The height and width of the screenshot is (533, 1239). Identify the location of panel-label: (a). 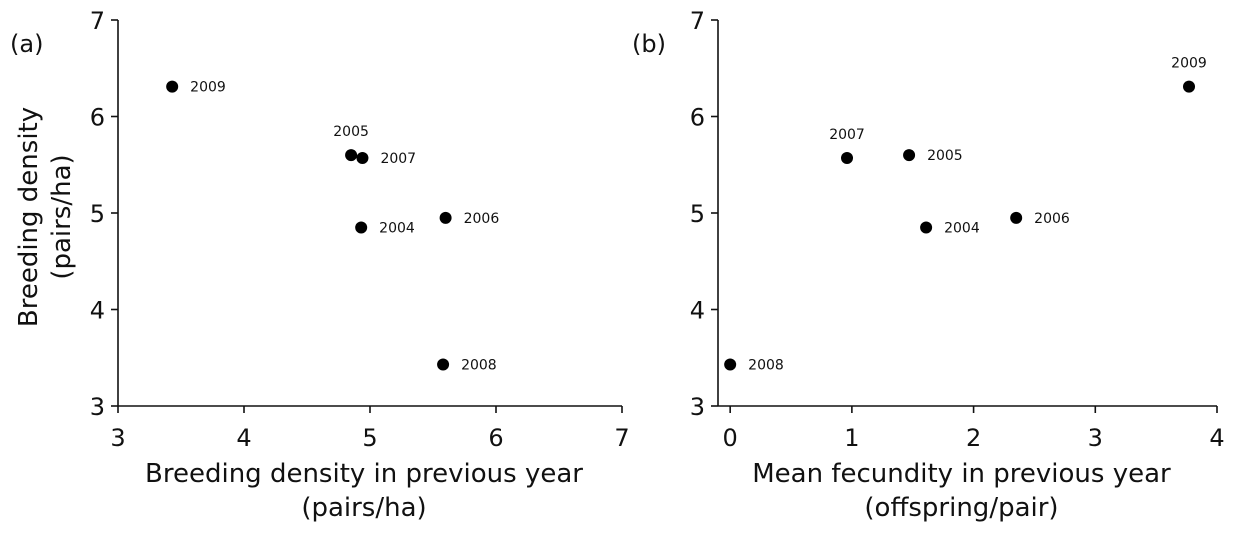
(26, 44).